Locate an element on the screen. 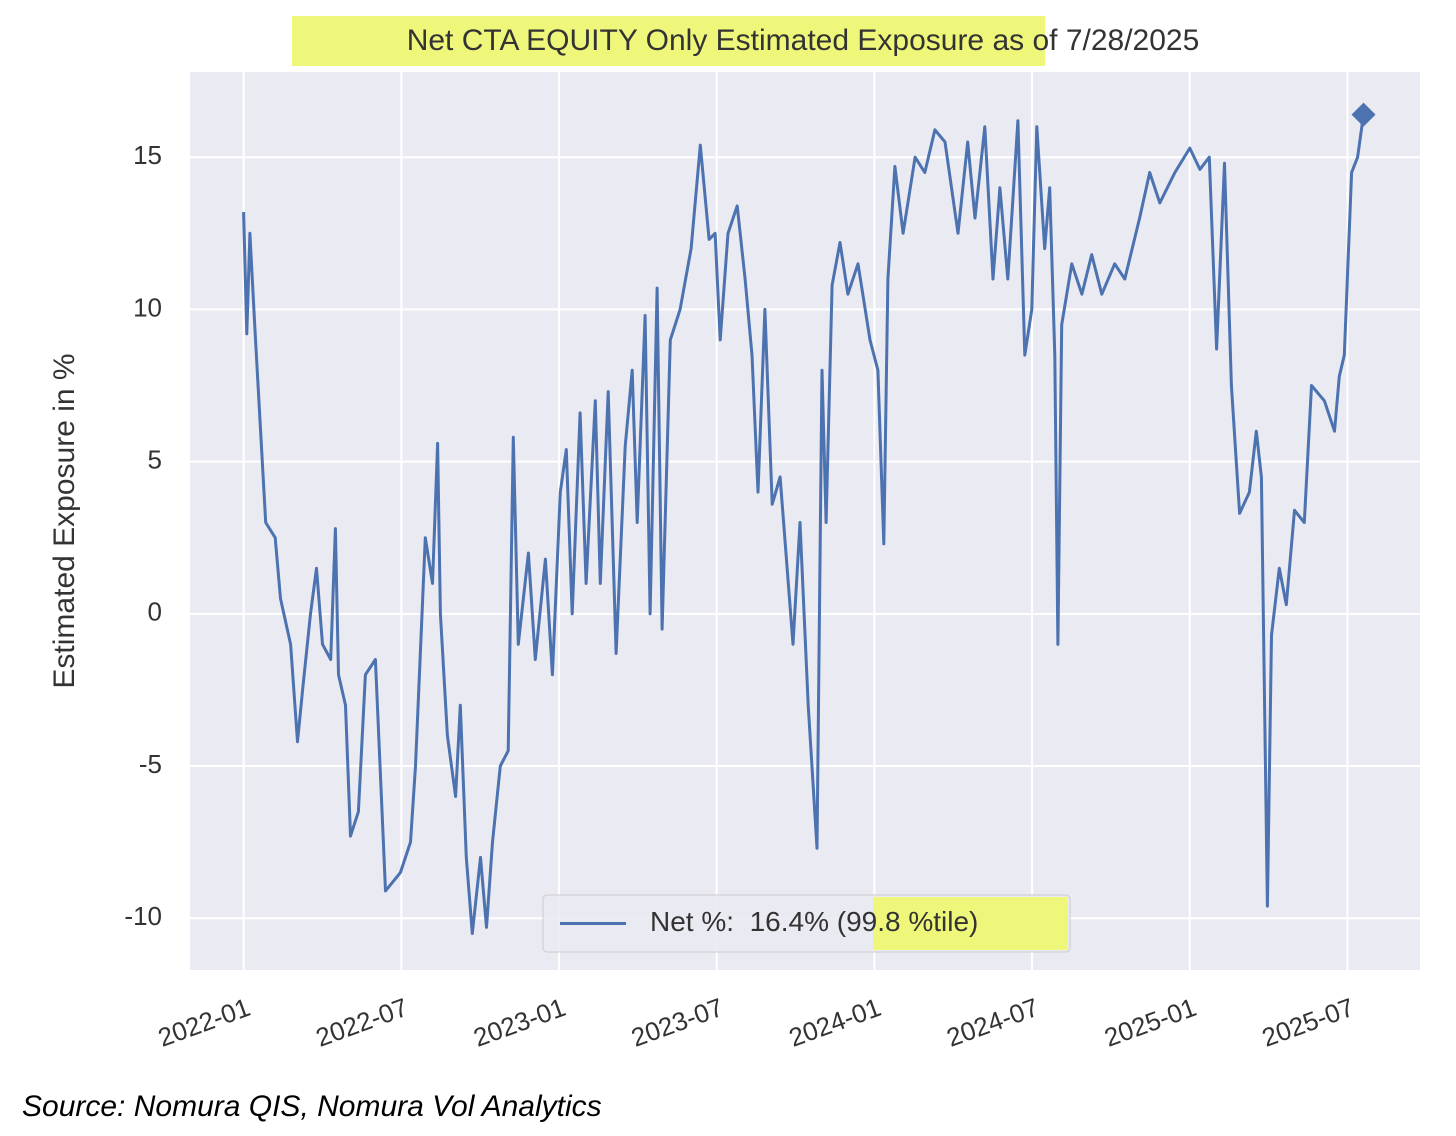  y-tick-label: 10 is located at coordinates (147, 307).